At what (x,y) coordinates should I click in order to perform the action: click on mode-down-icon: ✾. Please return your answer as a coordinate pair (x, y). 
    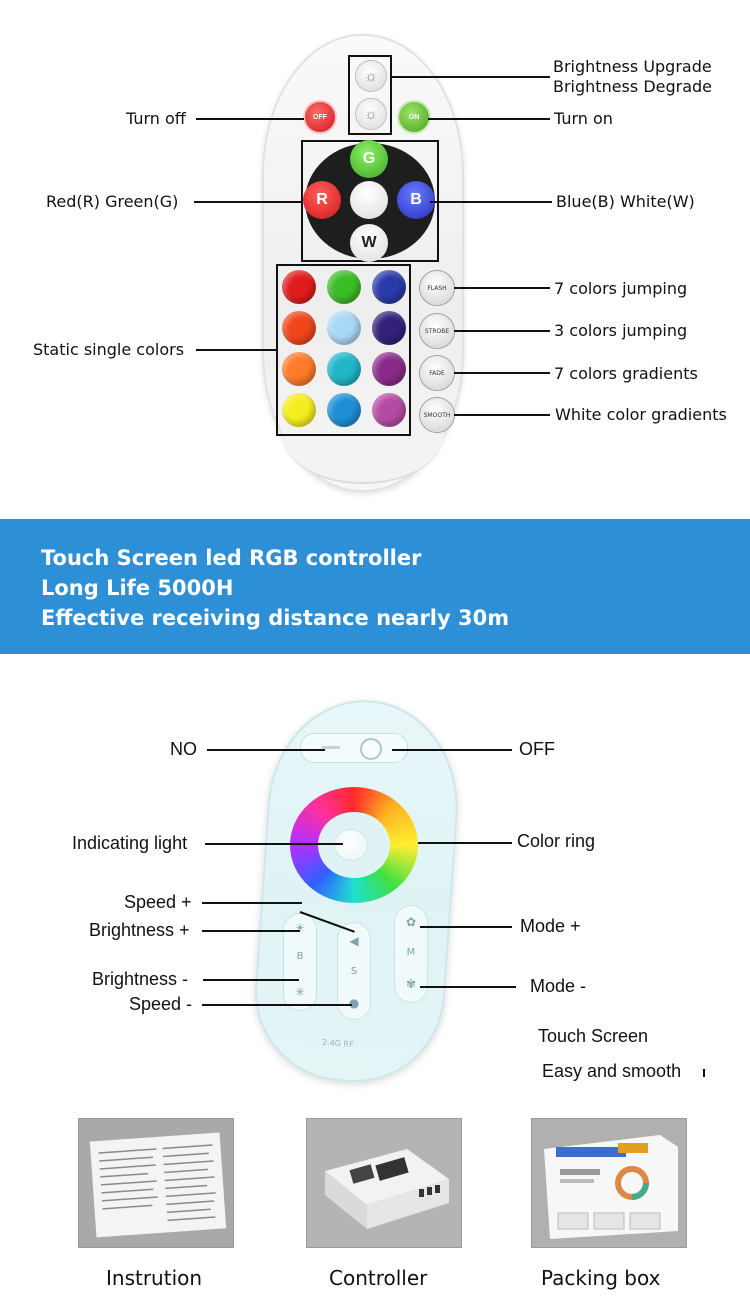
    Looking at the image, I should click on (411, 984).